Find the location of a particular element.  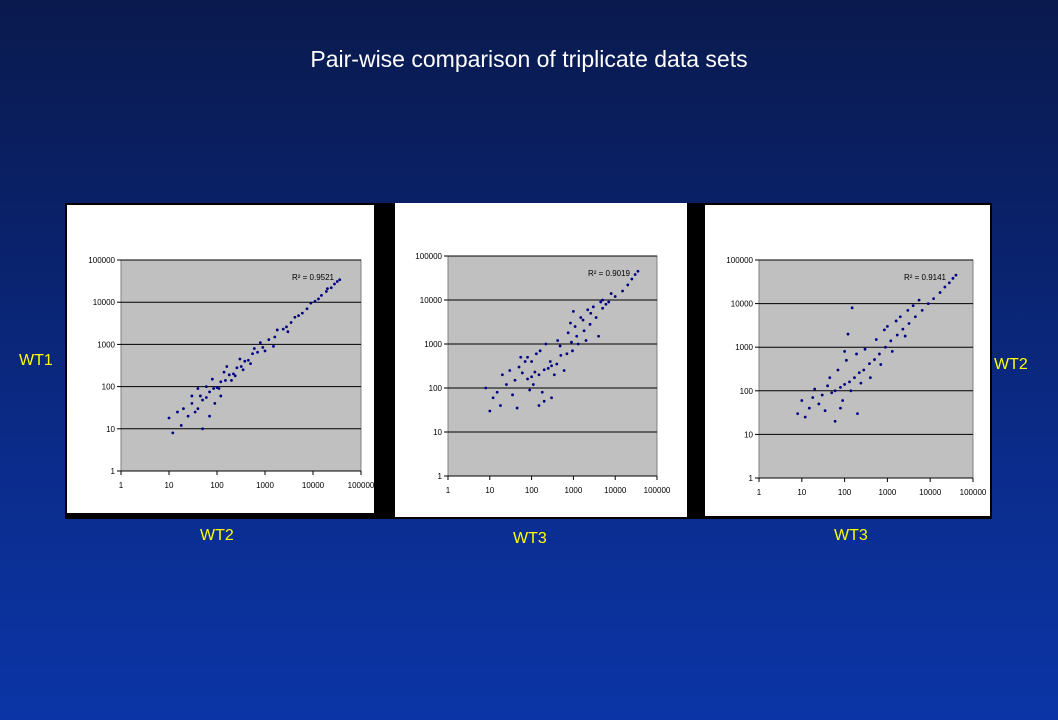

x-tick-label: 1 is located at coordinates (759, 492).